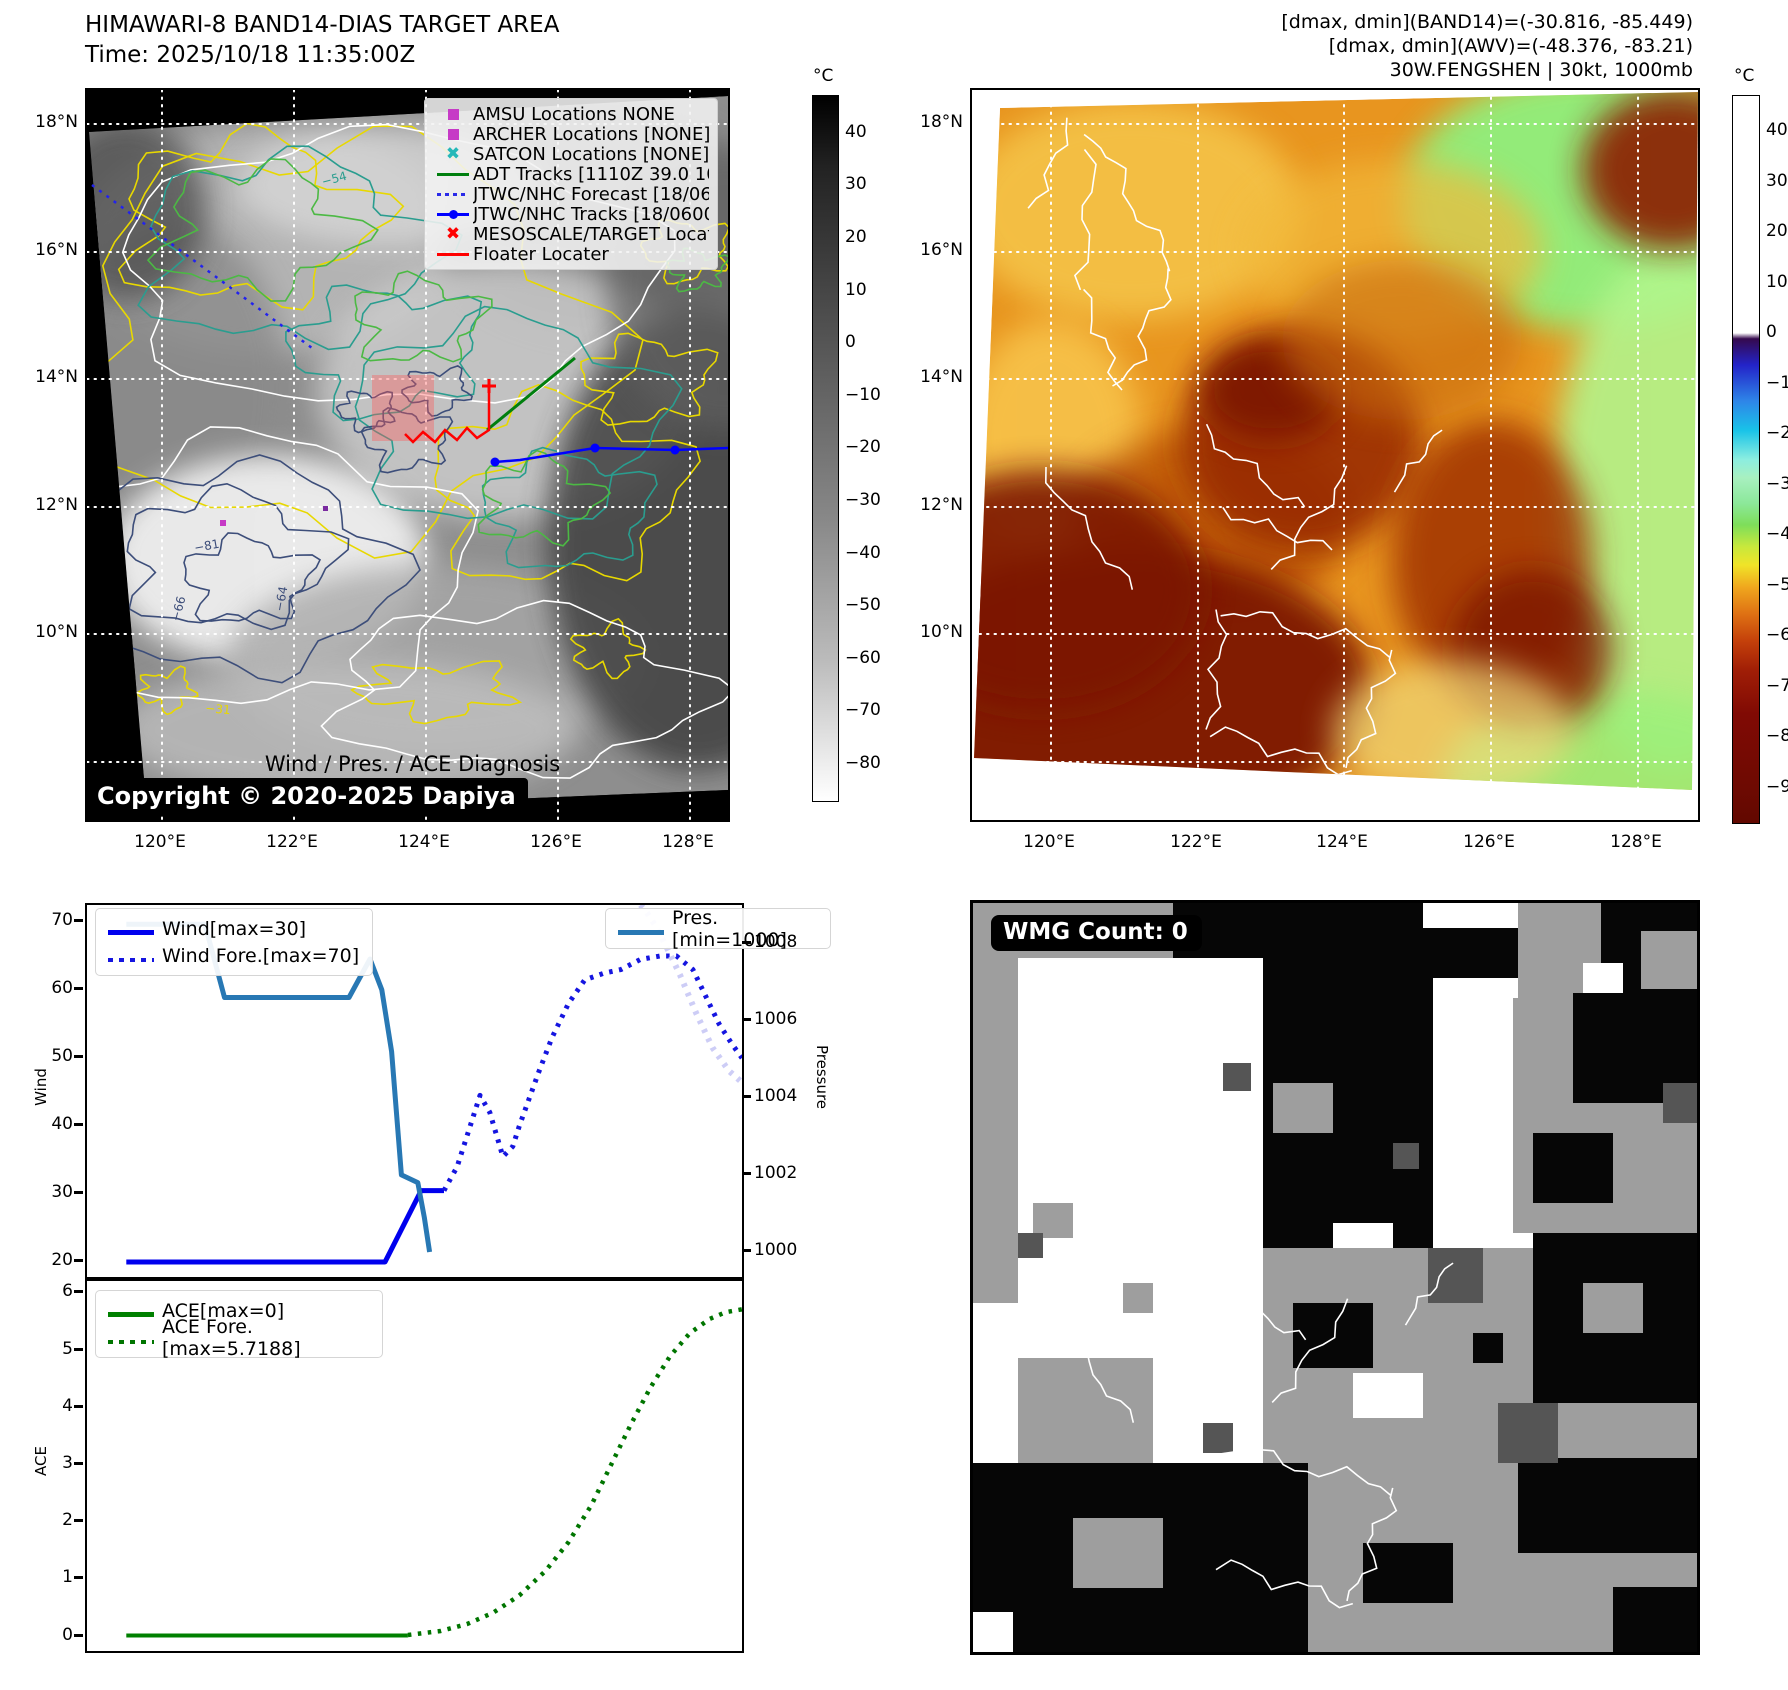  Describe the element at coordinates (591, 214) in the screenshot. I see `band14-legend-label: JTWC/NHC Tracks [18/0600Z]` at that location.